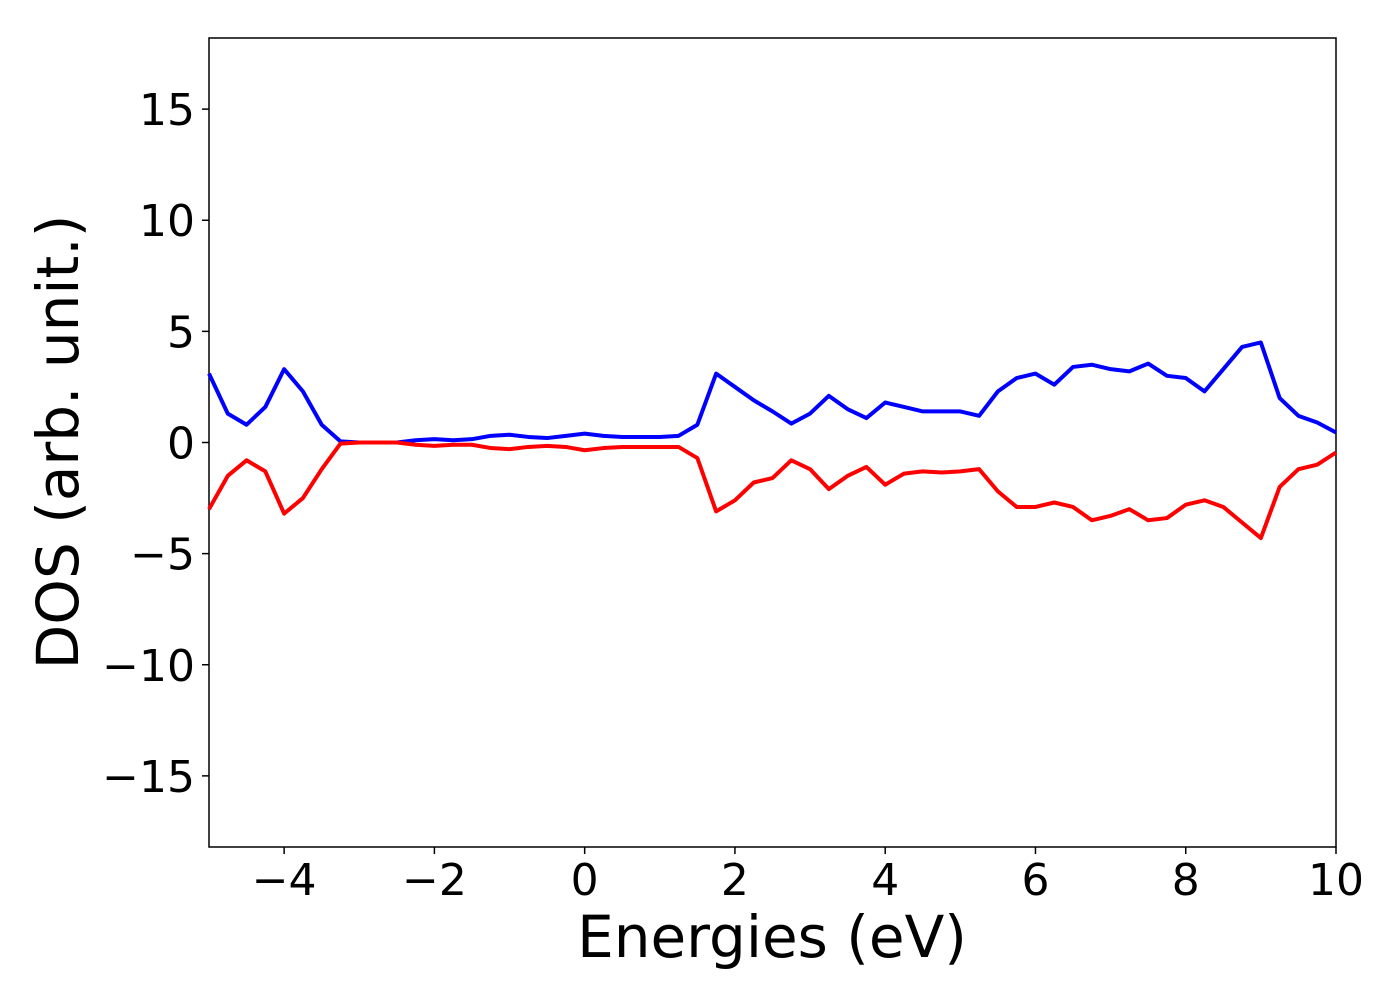 The image size is (1400, 1004). What do you see at coordinates (167, 221) in the screenshot?
I see `y-tick-label: 10` at bounding box center [167, 221].